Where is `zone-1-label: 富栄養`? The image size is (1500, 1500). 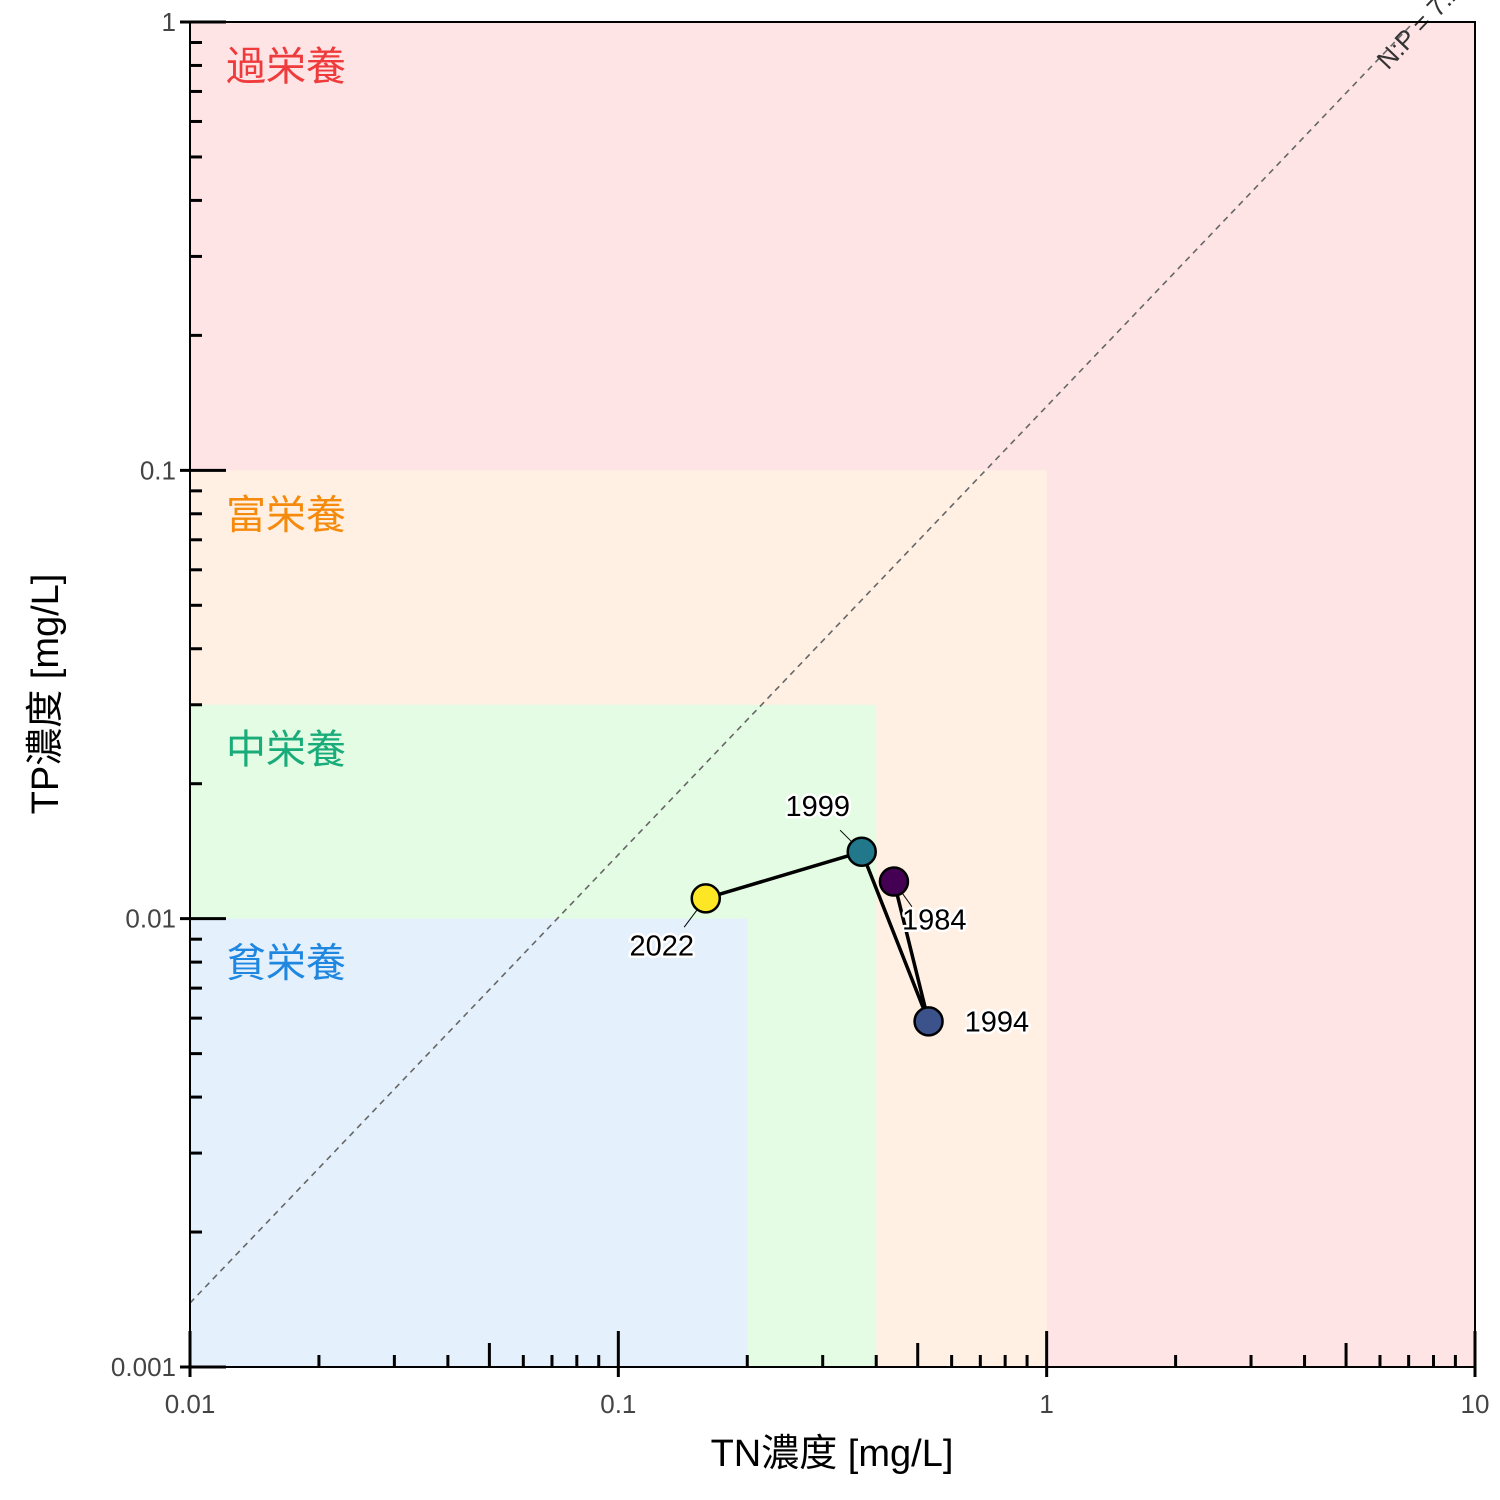 zone-1-label: 富栄養 is located at coordinates (286, 515).